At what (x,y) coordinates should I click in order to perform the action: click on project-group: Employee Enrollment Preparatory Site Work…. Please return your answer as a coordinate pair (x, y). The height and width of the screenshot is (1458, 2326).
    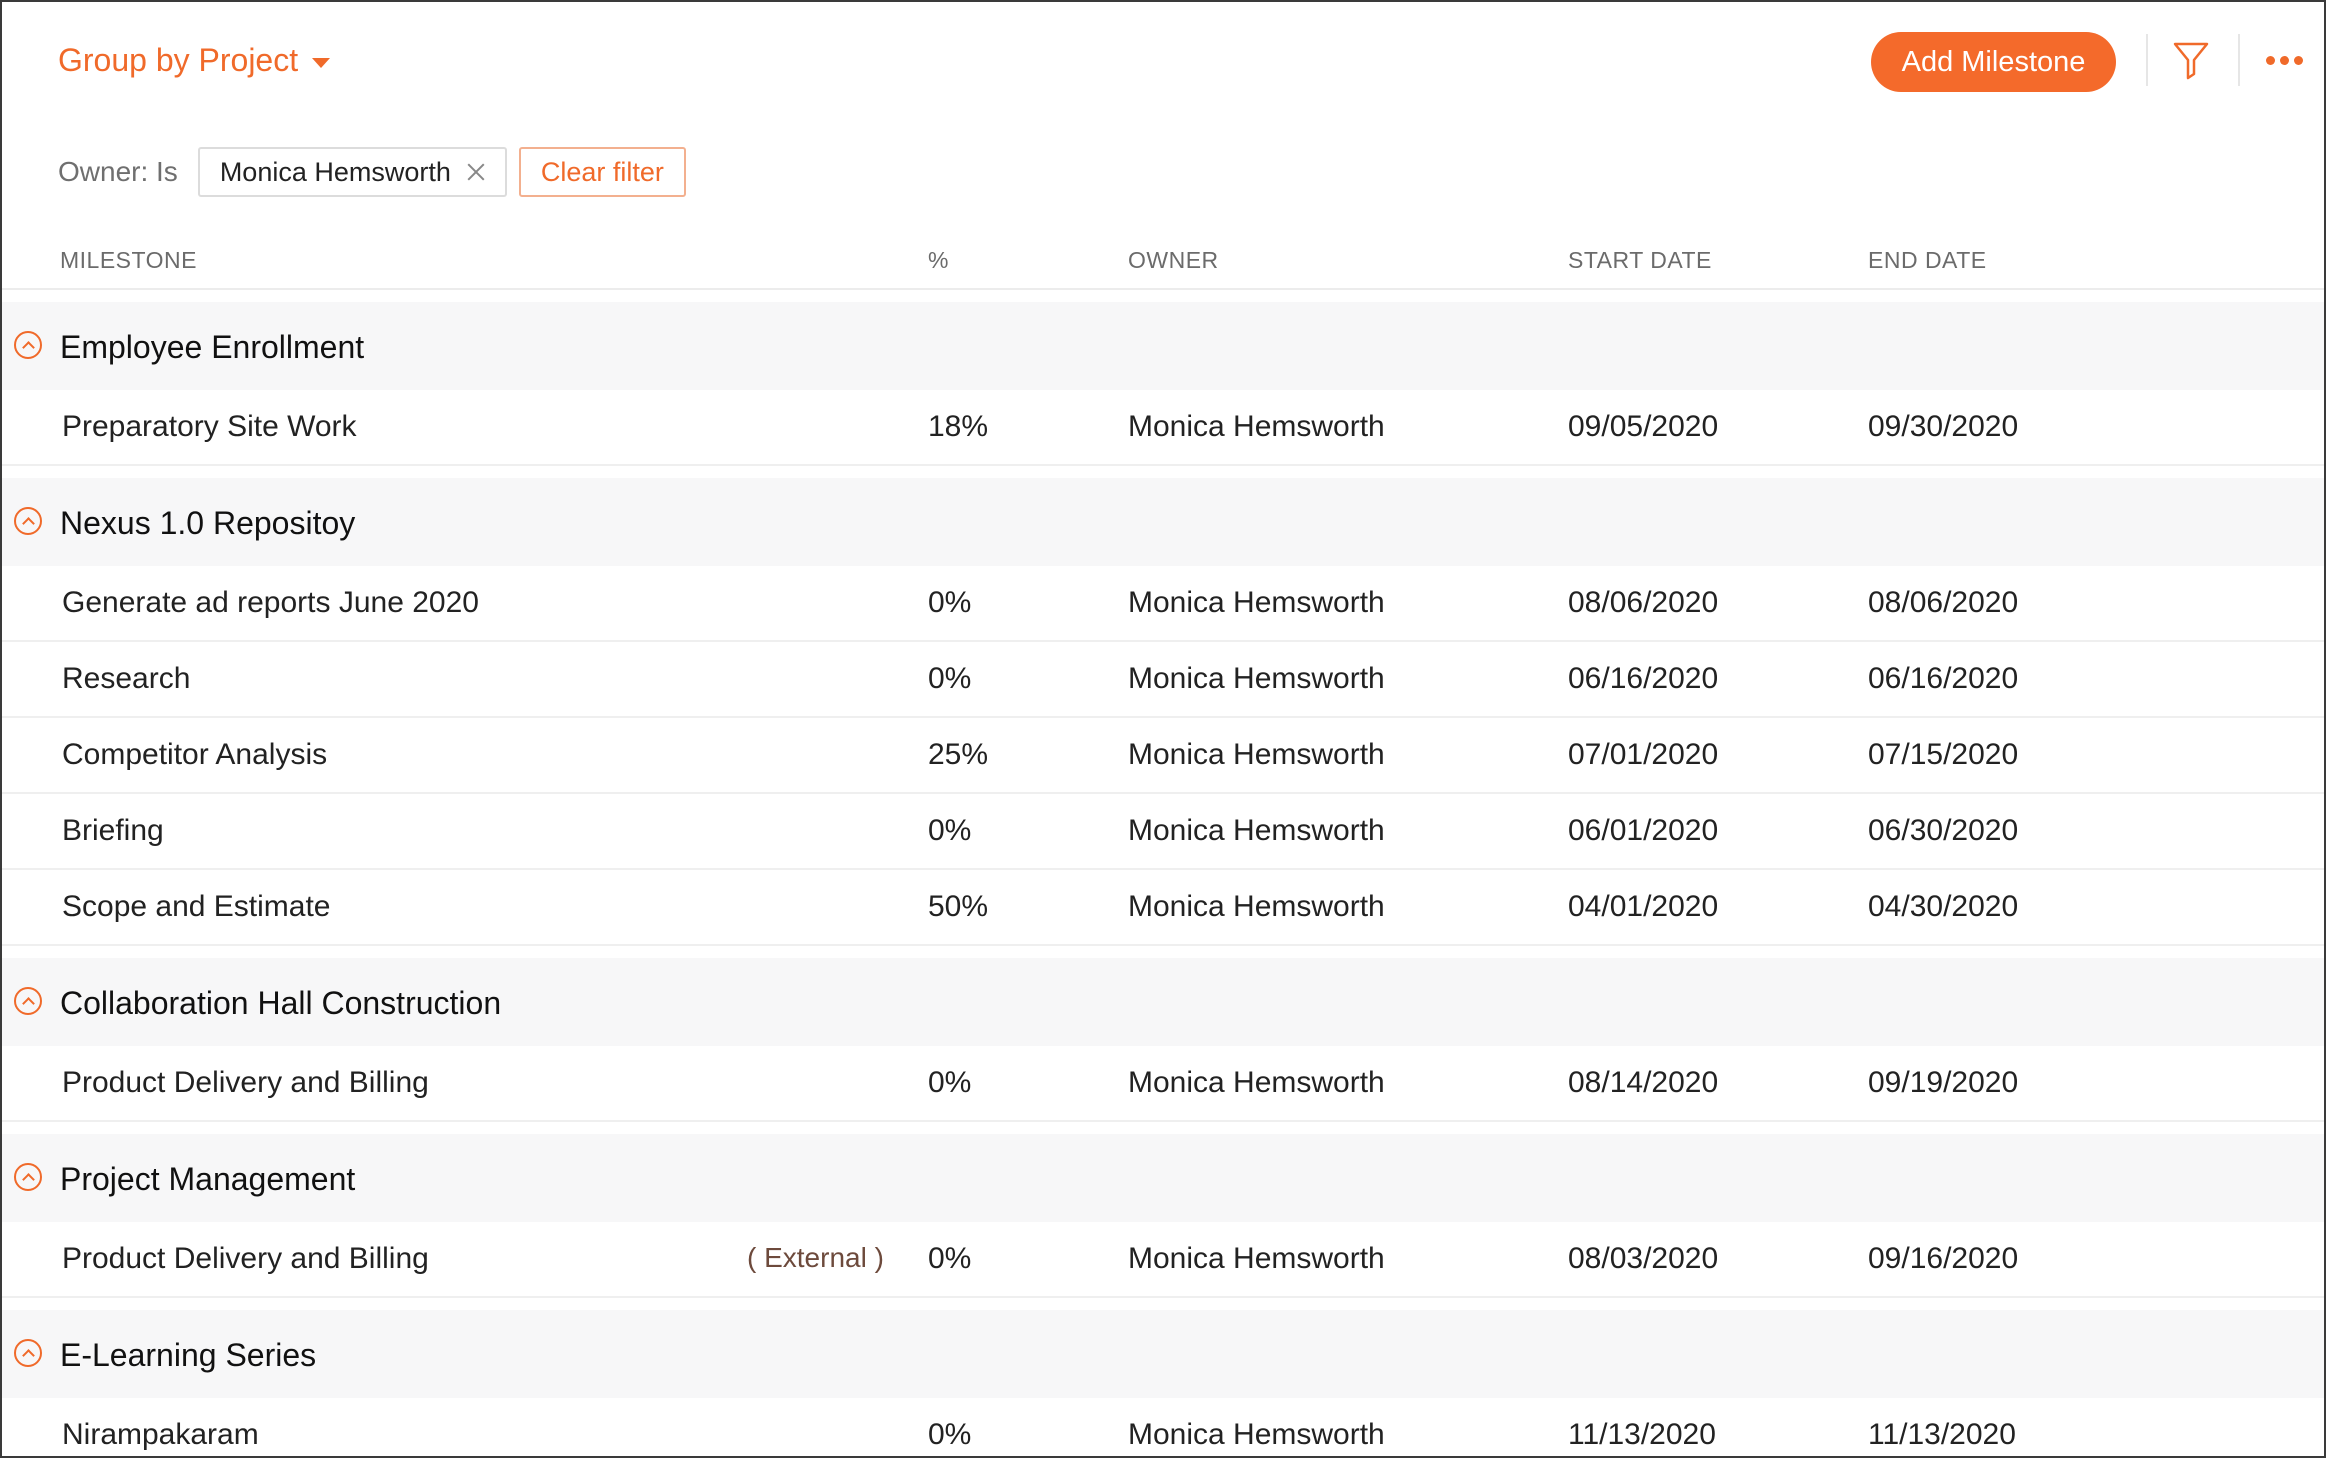
    Looking at the image, I should click on (1163, 390).